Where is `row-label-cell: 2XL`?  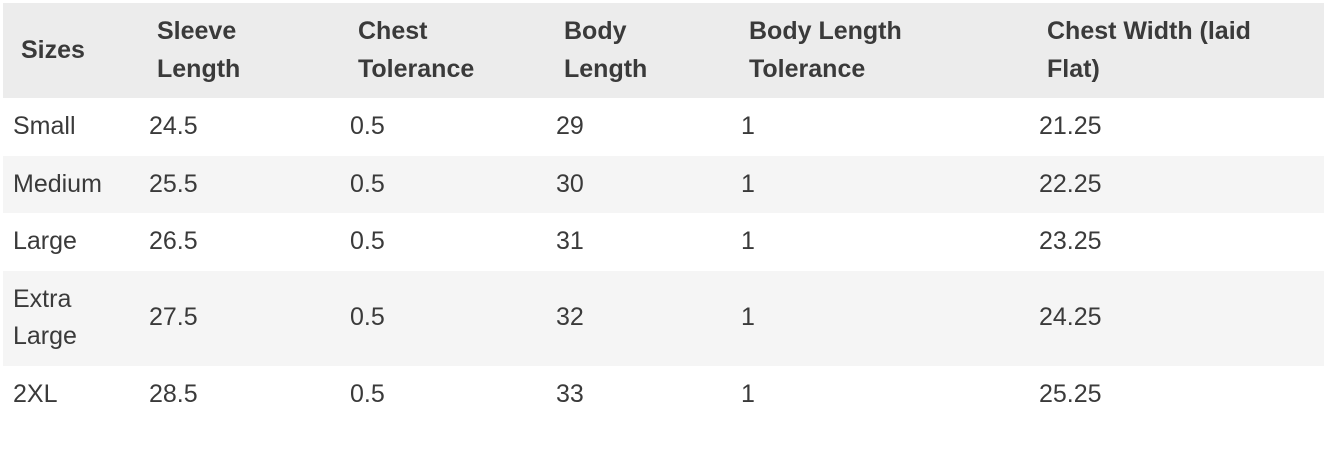
row-label-cell: 2XL is located at coordinates (35, 393).